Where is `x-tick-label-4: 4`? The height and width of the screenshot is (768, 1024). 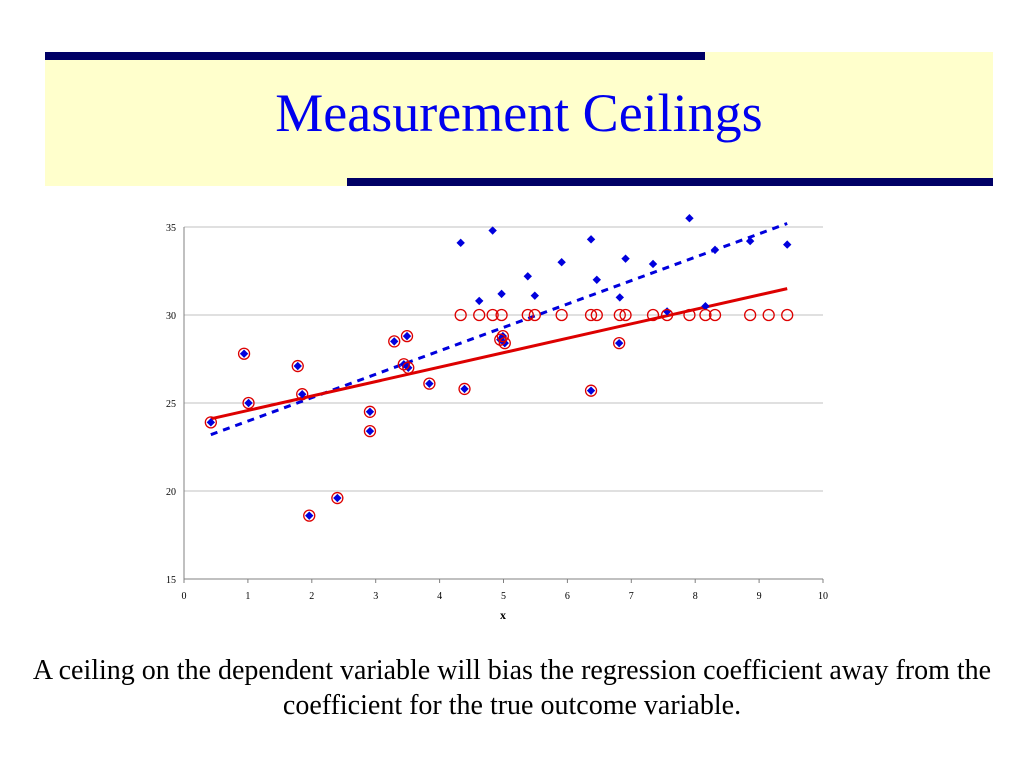 x-tick-label-4: 4 is located at coordinates (439, 596).